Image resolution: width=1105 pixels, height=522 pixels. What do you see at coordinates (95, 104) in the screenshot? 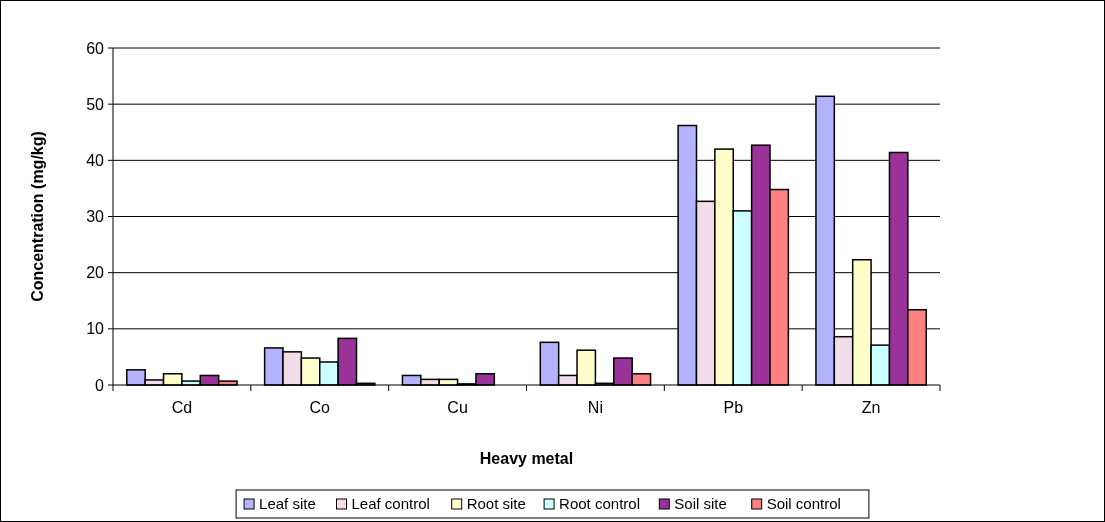
I see `y-tick-label: 50` at bounding box center [95, 104].